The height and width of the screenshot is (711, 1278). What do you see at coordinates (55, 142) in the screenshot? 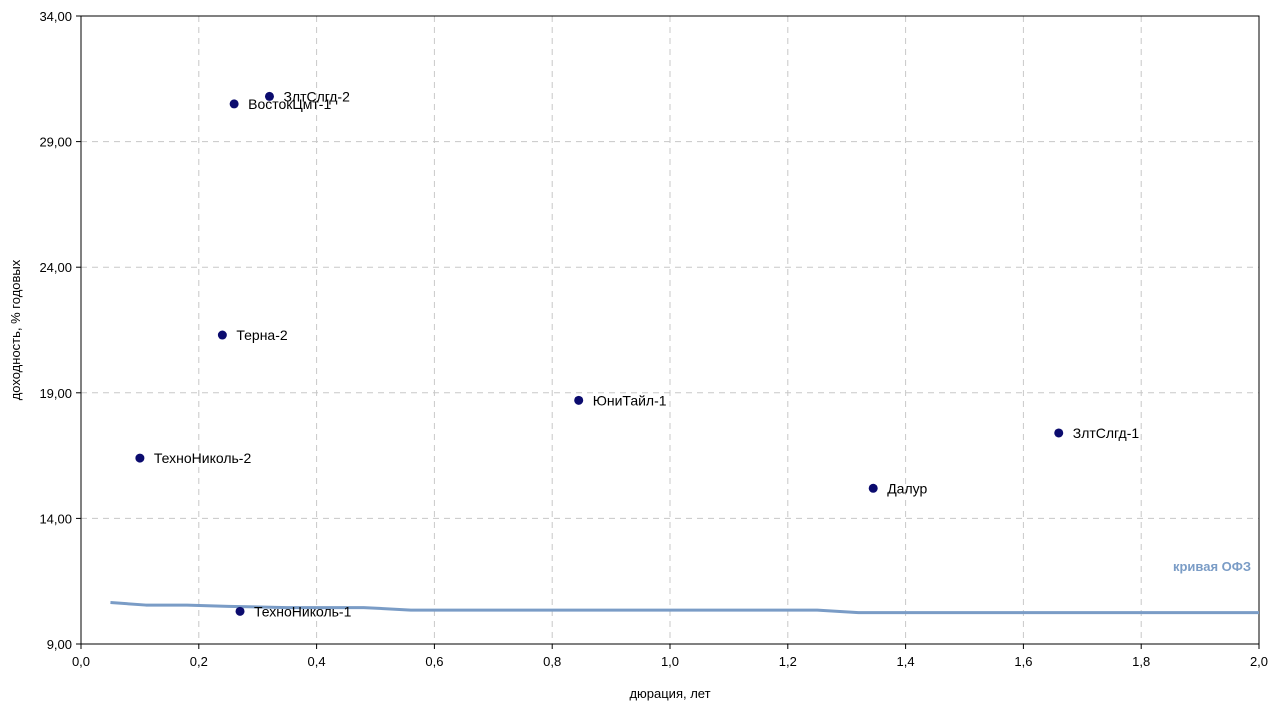
I see `y-tick-label: 29,00` at bounding box center [55, 142].